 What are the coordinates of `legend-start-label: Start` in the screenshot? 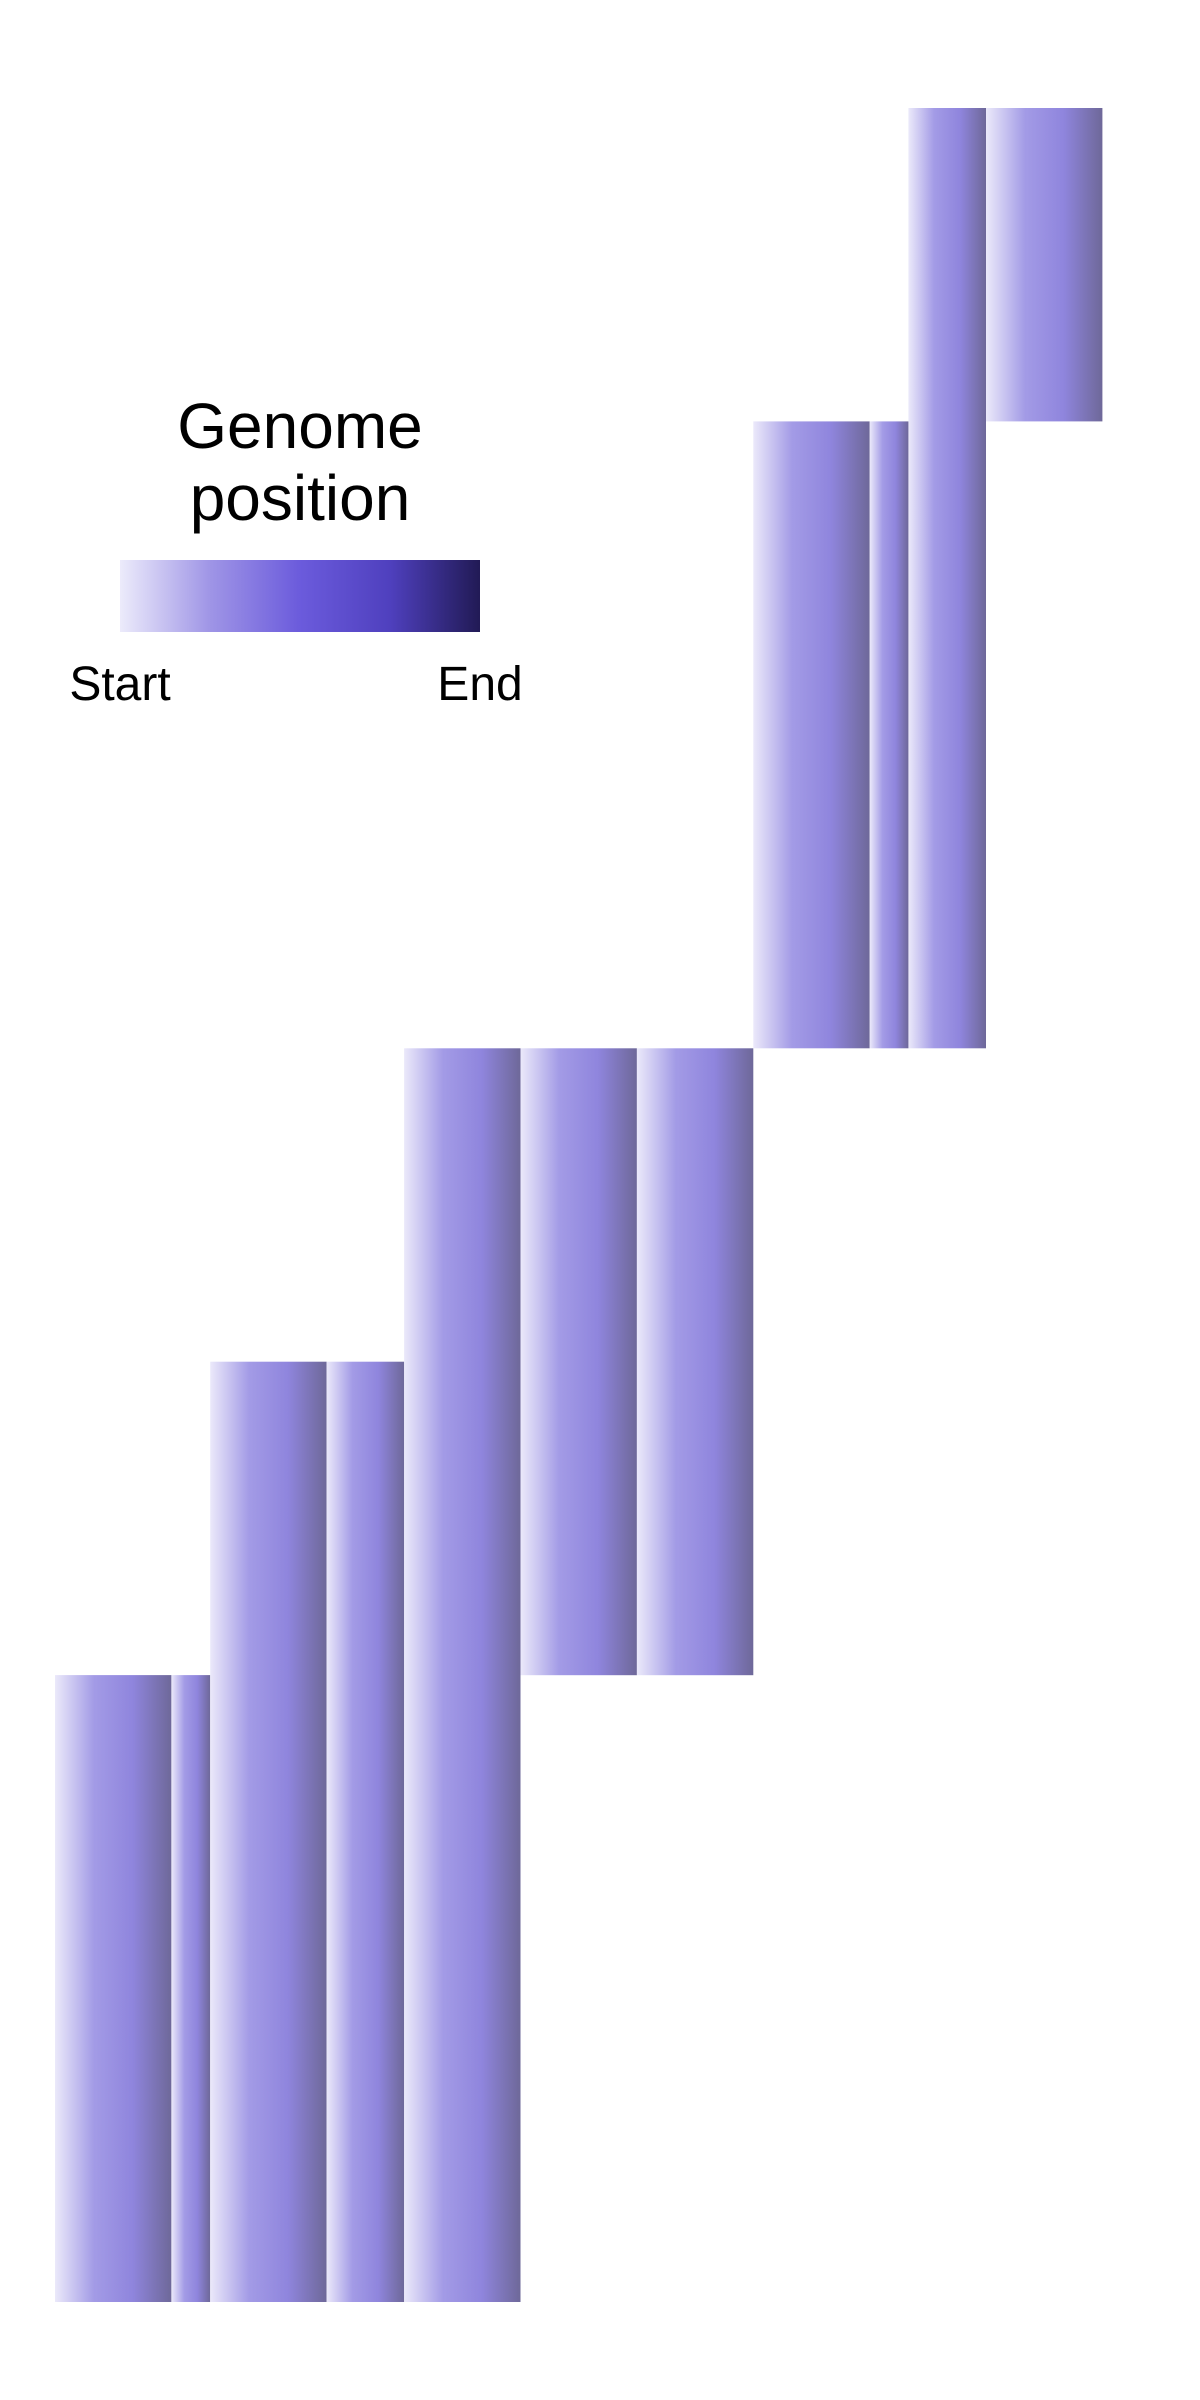 It's located at (119, 684).